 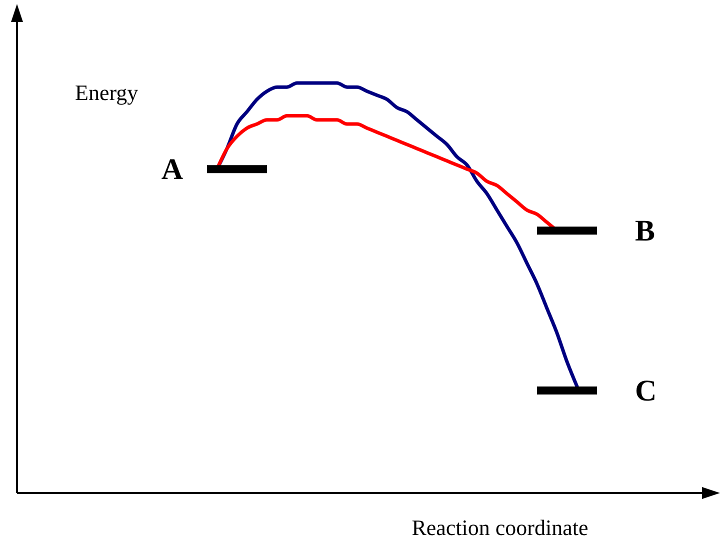 I want to click on y-axis-title: Energy, so click(x=106, y=92).